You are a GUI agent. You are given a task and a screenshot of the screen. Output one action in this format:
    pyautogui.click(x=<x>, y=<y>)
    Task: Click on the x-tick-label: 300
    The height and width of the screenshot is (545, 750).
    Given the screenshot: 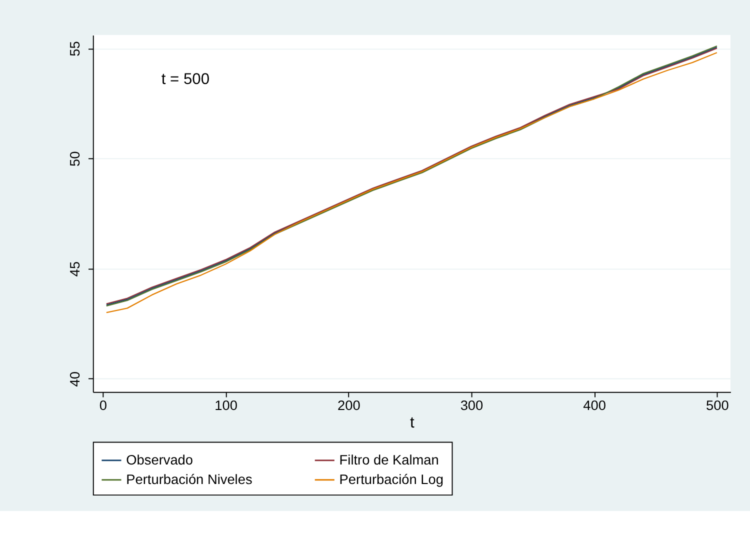 What is the action you would take?
    pyautogui.click(x=472, y=405)
    